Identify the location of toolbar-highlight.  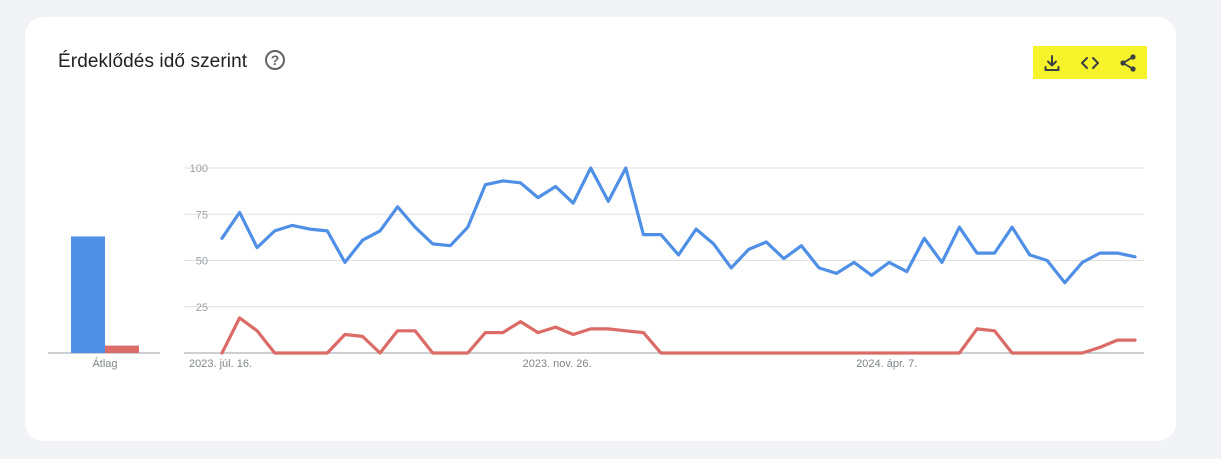
(1090, 62).